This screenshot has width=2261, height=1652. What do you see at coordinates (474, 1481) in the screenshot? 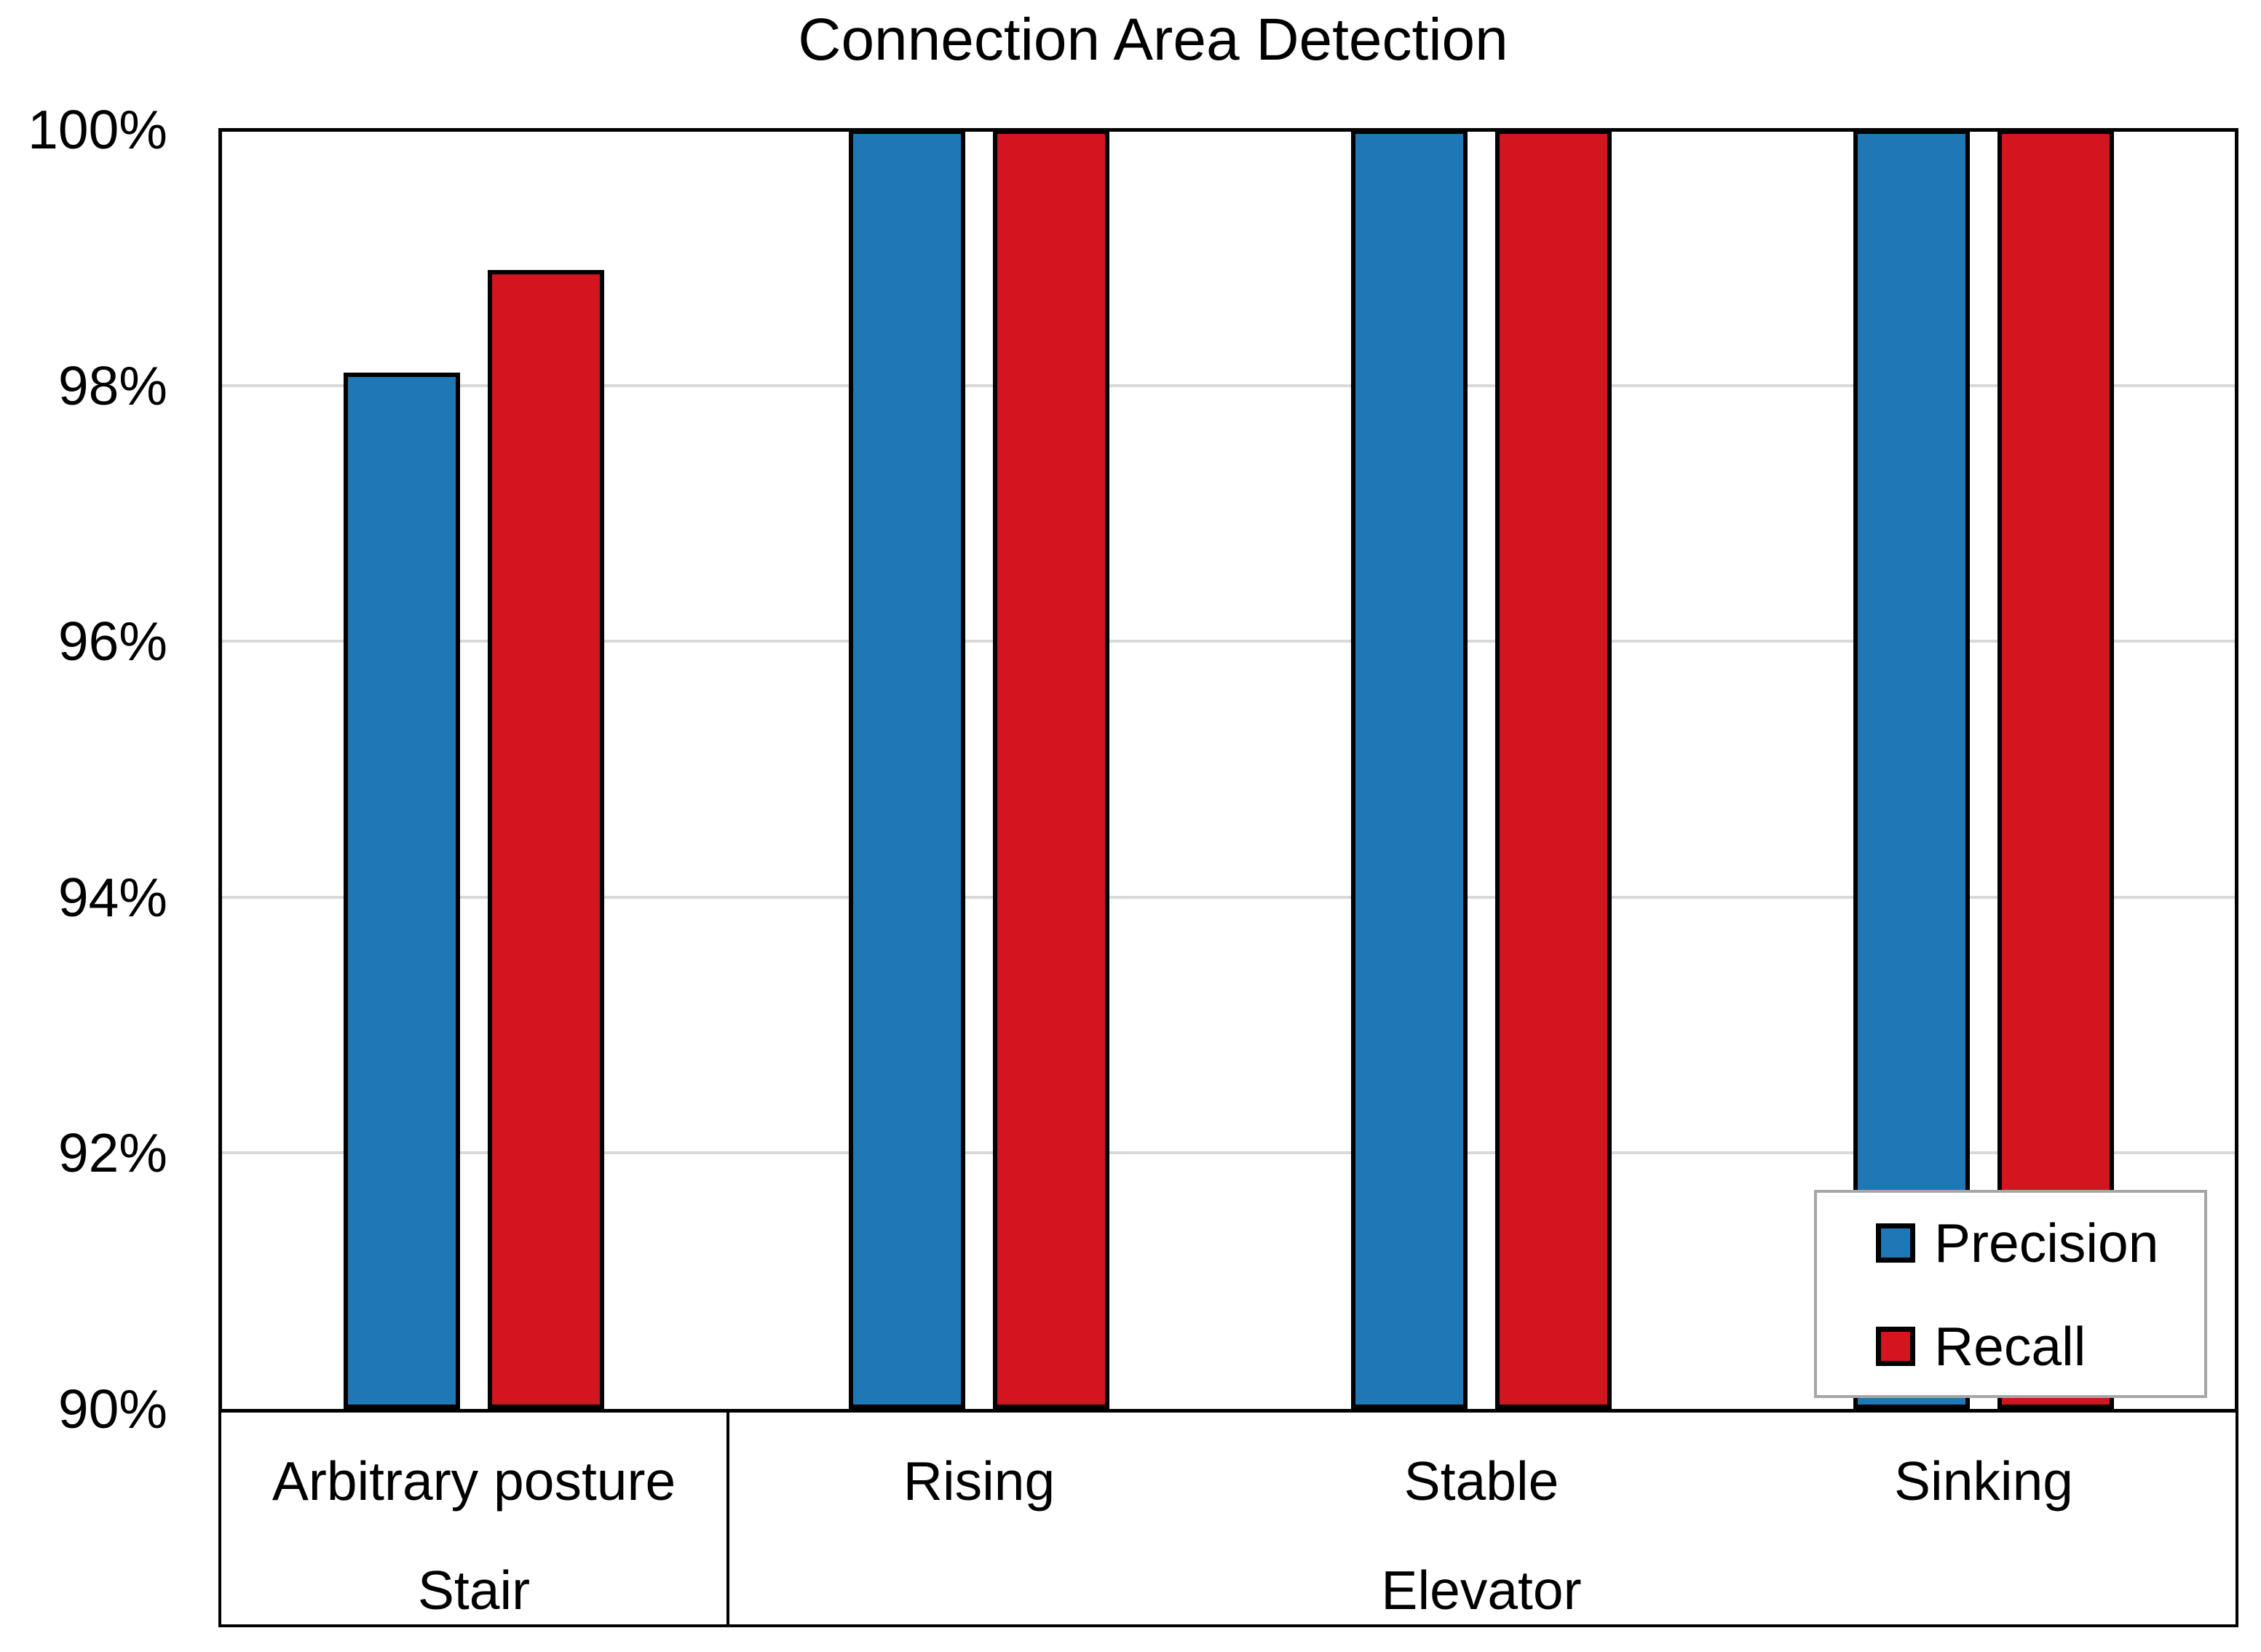
I see `category-label-arbitrary-posture: Arbitrary posture` at bounding box center [474, 1481].